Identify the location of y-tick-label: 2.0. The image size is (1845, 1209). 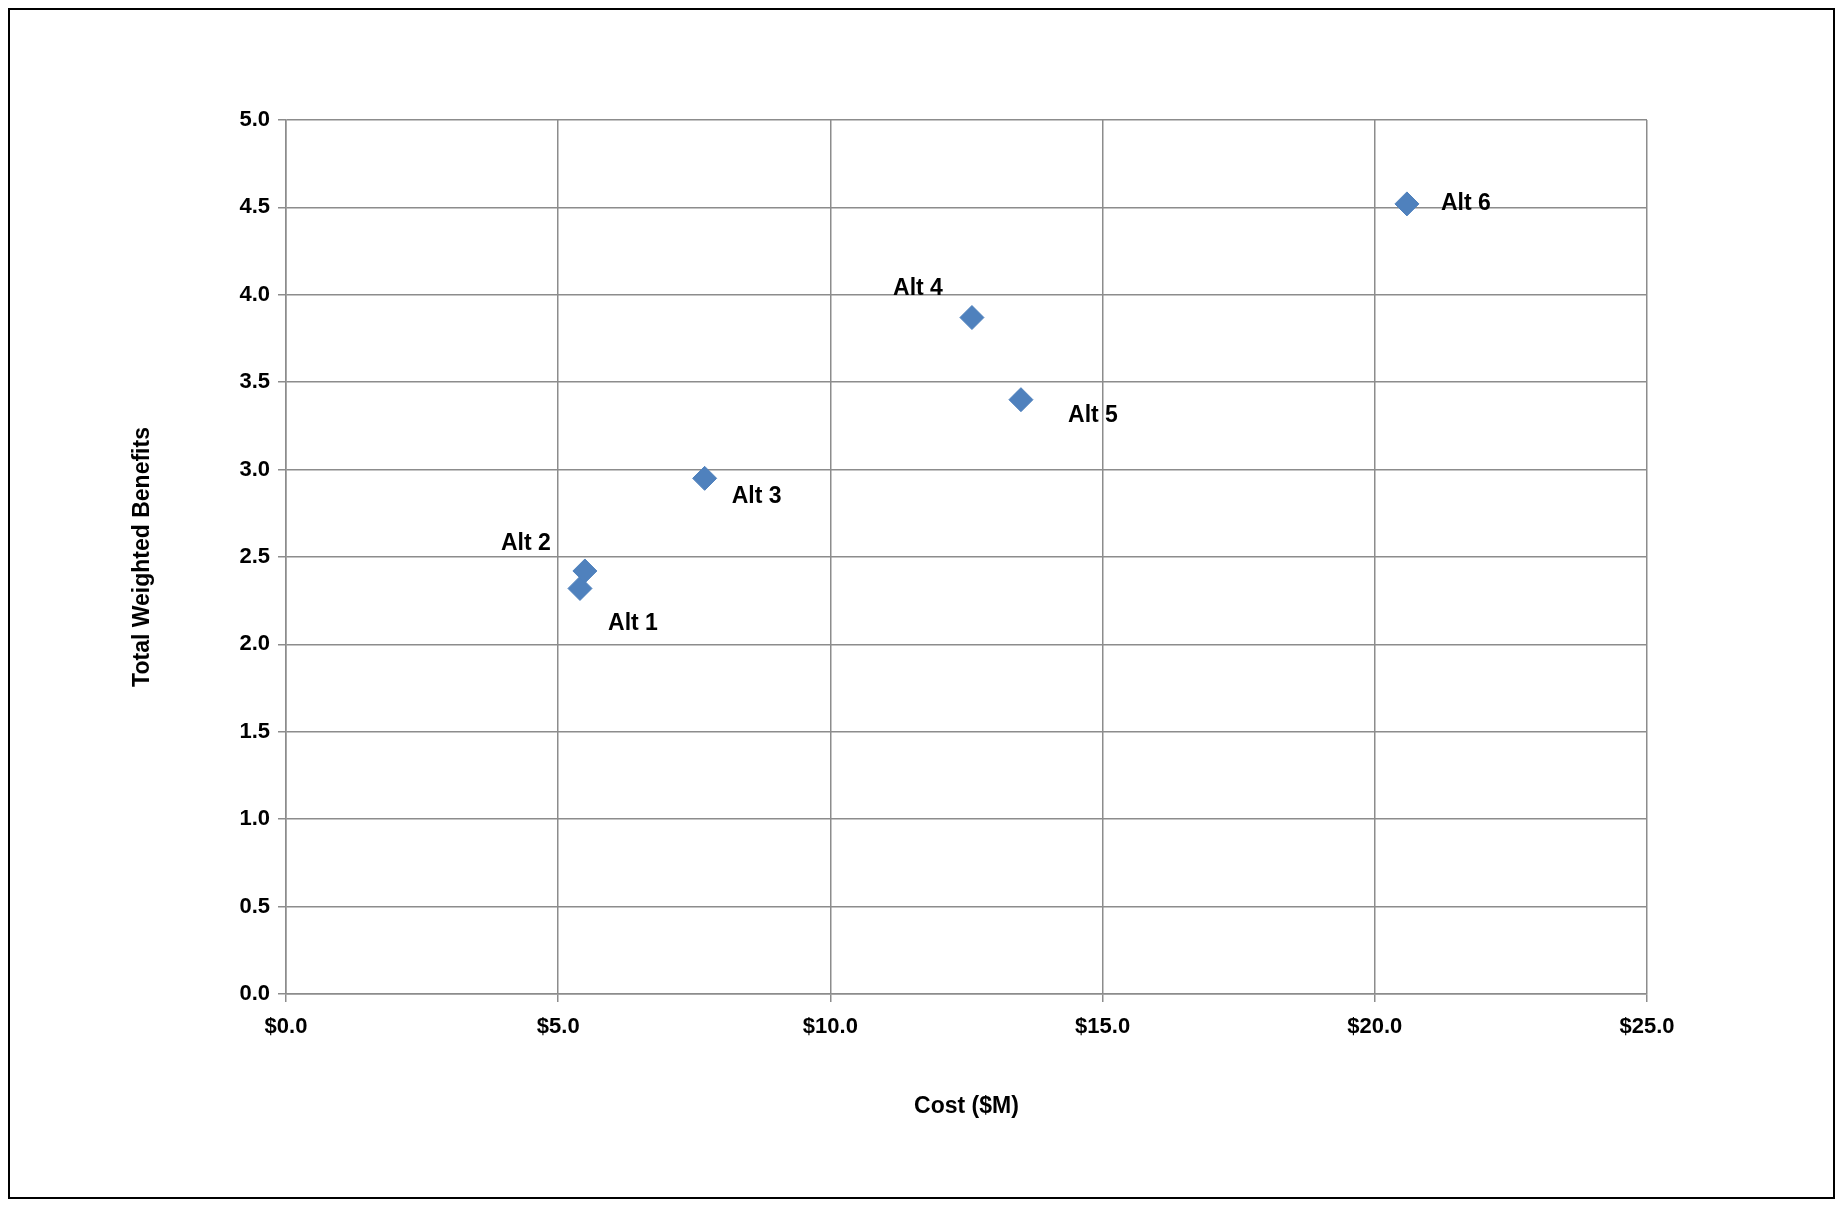
(254, 643).